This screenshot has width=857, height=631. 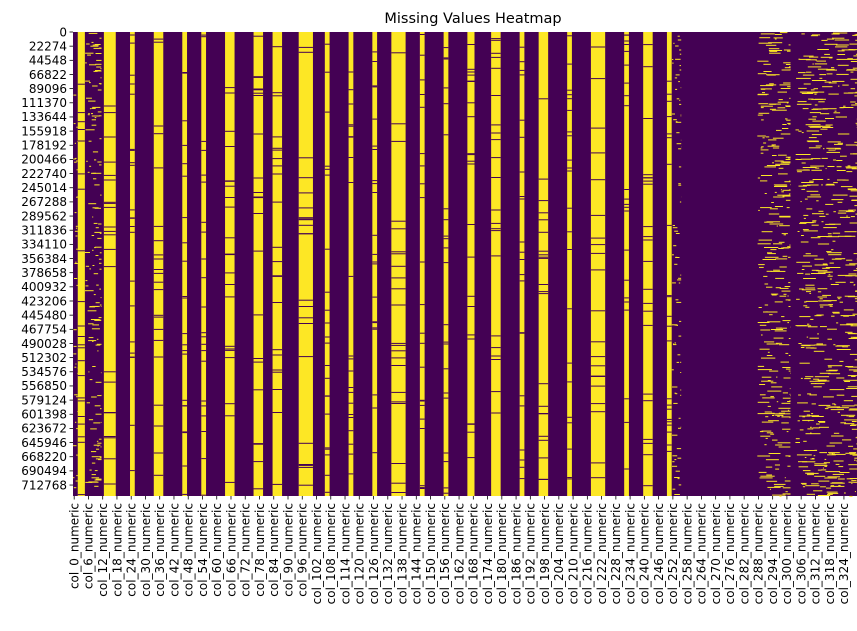 I want to click on x-tick-label: col_120_numeric, so click(x=360, y=553).